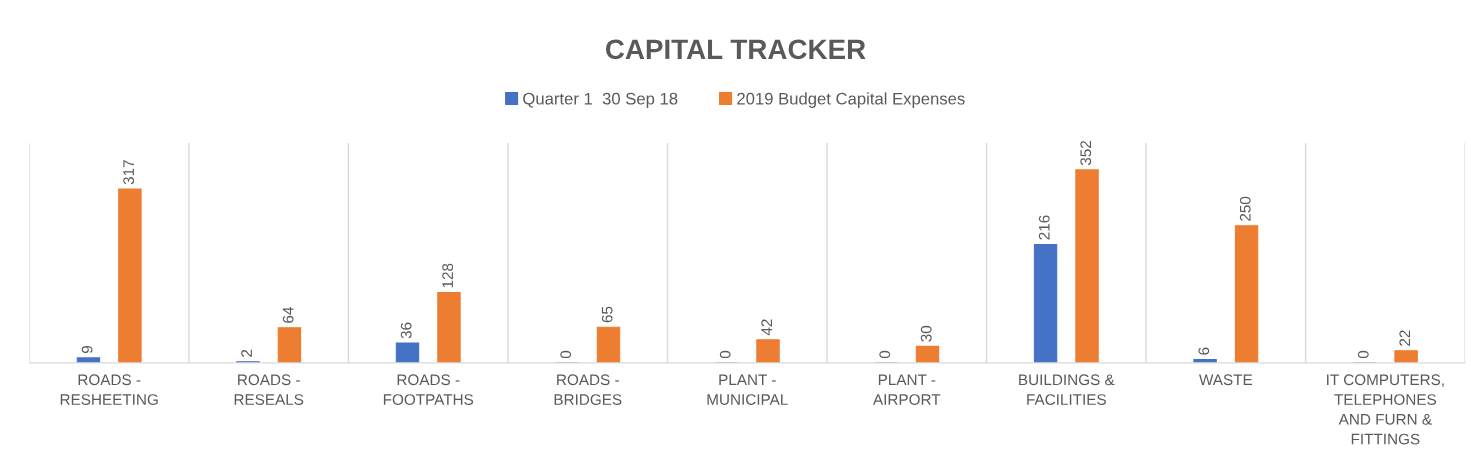 Image resolution: width=1471 pixels, height=470 pixels. Describe the element at coordinates (448, 275) in the screenshot. I see `data-label: 128` at that location.